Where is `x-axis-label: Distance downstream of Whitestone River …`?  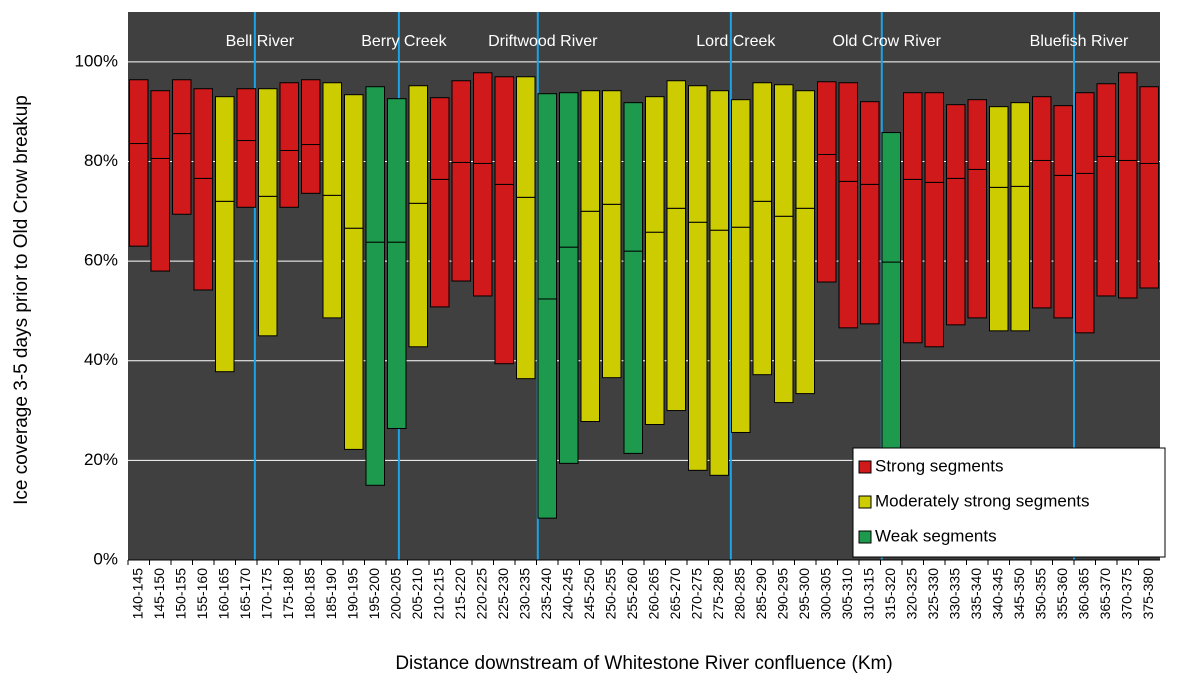 x-axis-label: Distance downstream of Whitestone River … is located at coordinates (643, 663).